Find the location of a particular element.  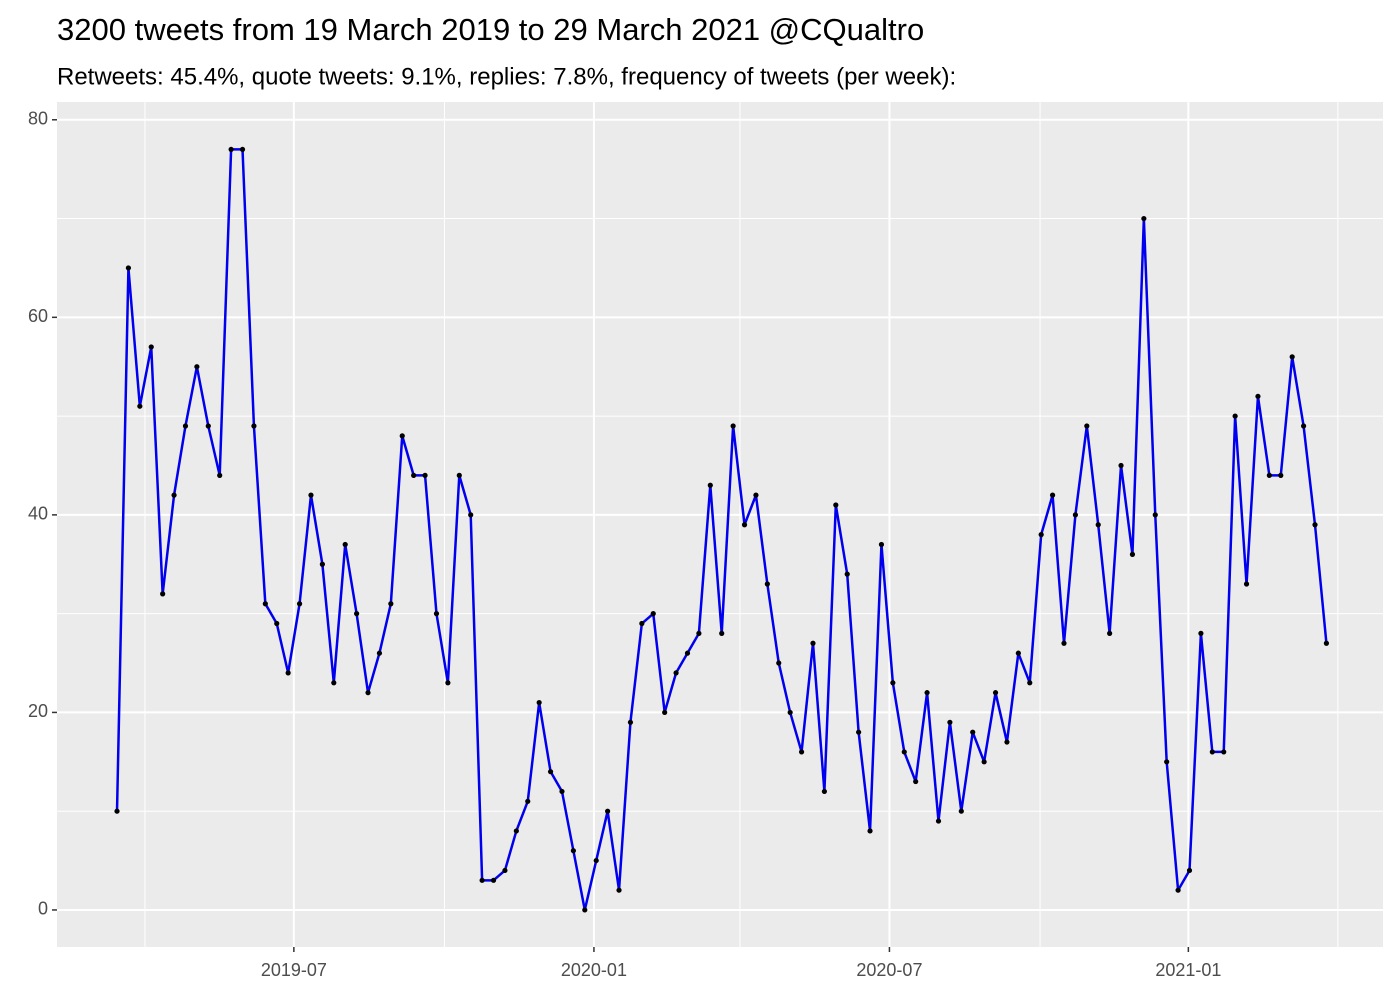

x-tick-label: 2019-07 is located at coordinates (294, 970).